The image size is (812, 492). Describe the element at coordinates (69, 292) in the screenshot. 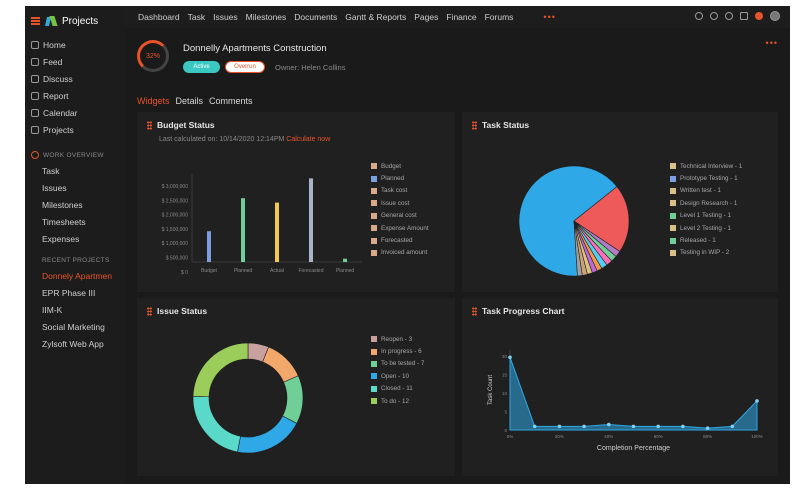

I see `recent-project-item: EPR Phase III` at that location.